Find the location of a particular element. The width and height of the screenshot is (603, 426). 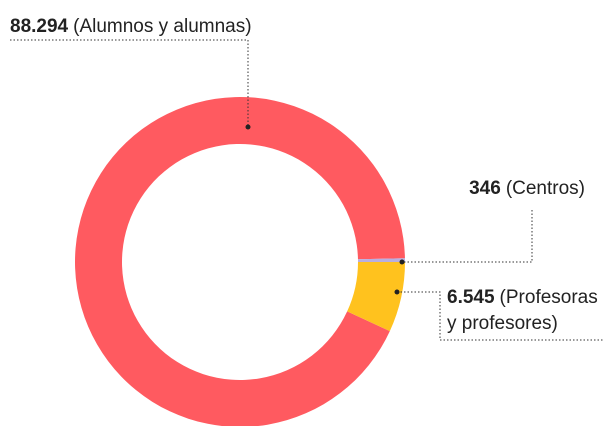

label: 6.545 (Profesoras y profesores) is located at coordinates (522, 311).